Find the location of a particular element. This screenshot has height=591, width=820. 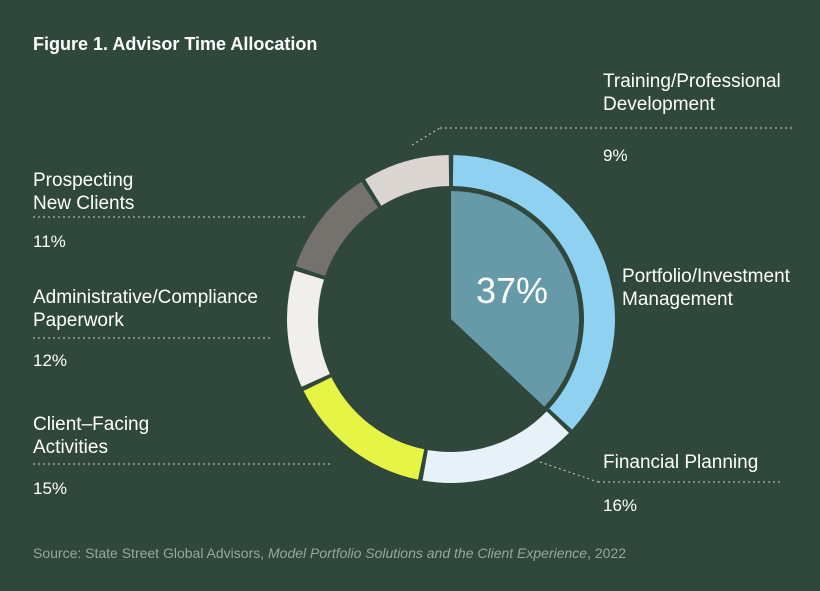

source-suffix: , 2022 is located at coordinates (607, 553).